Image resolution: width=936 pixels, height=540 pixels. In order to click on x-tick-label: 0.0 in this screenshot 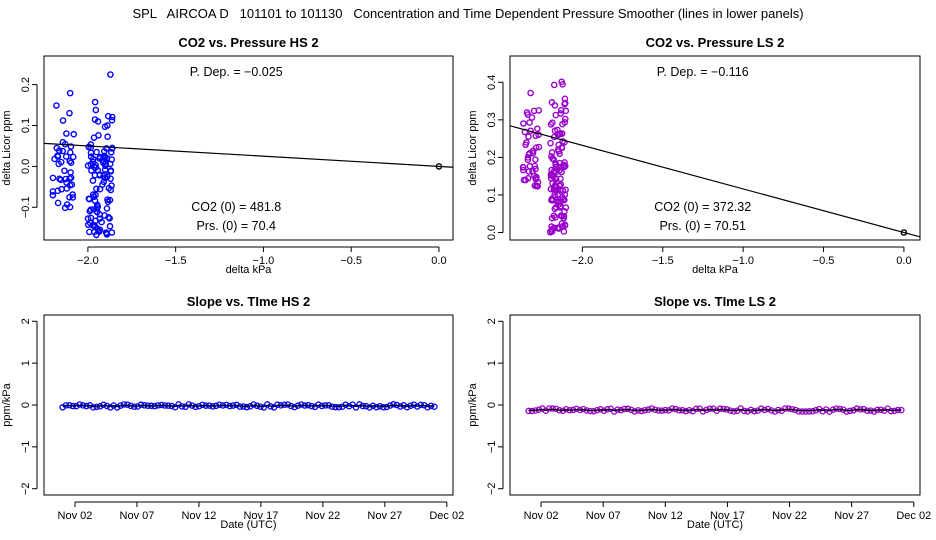, I will do `click(903, 261)`.